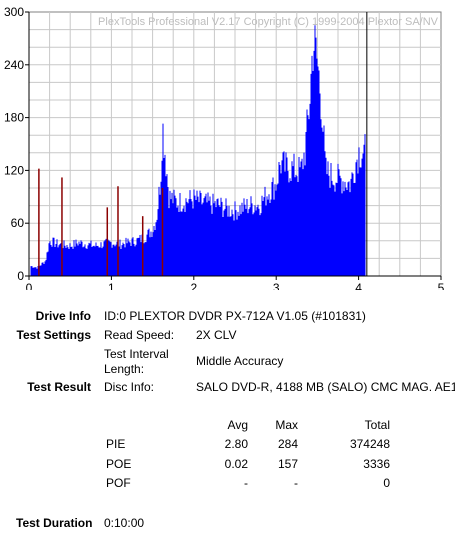 This screenshot has width=455, height=534. Describe the element at coordinates (124, 523) in the screenshot. I see `test-duration-value: 0:10:00` at that location.